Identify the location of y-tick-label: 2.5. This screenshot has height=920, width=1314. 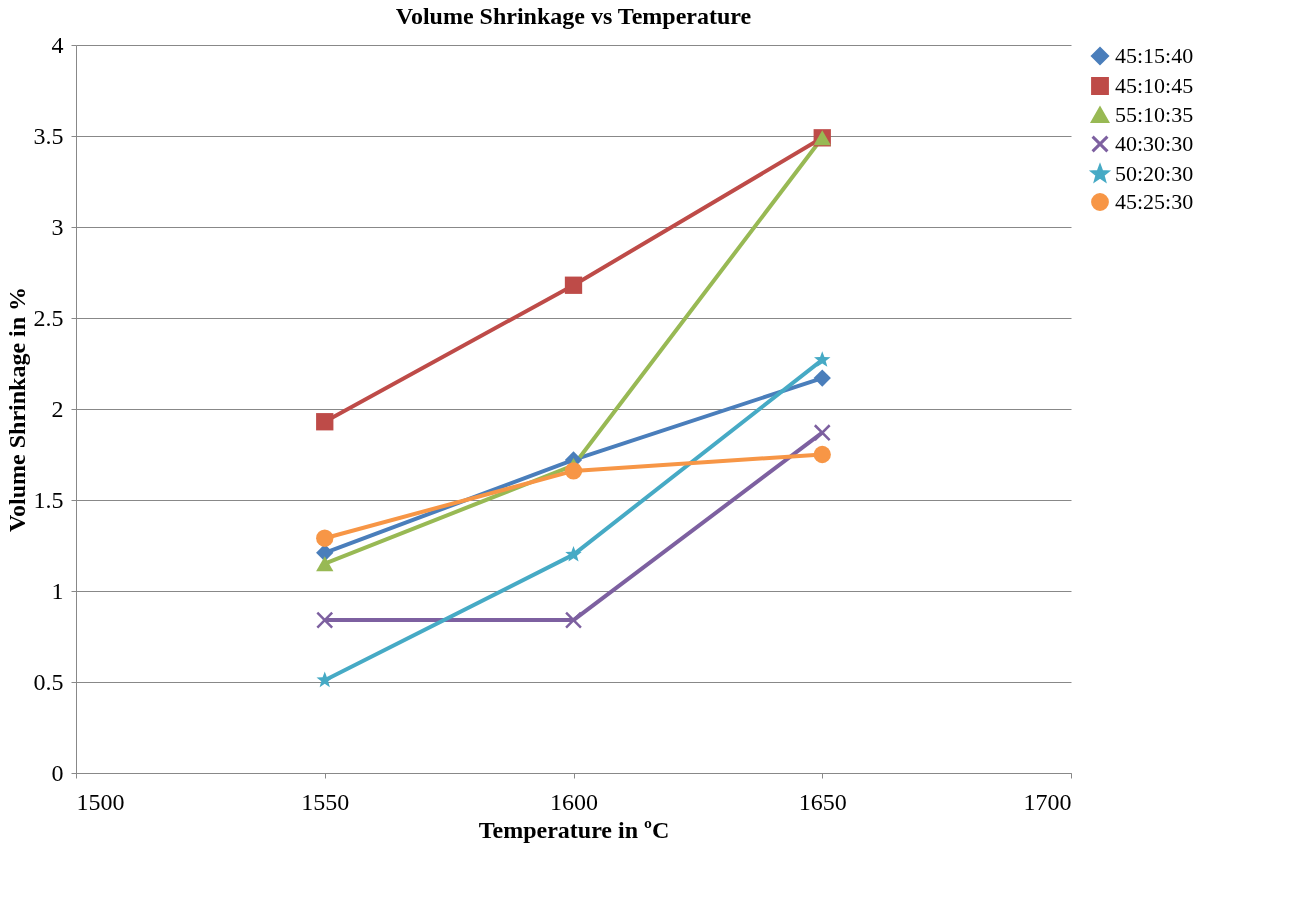
(48, 317).